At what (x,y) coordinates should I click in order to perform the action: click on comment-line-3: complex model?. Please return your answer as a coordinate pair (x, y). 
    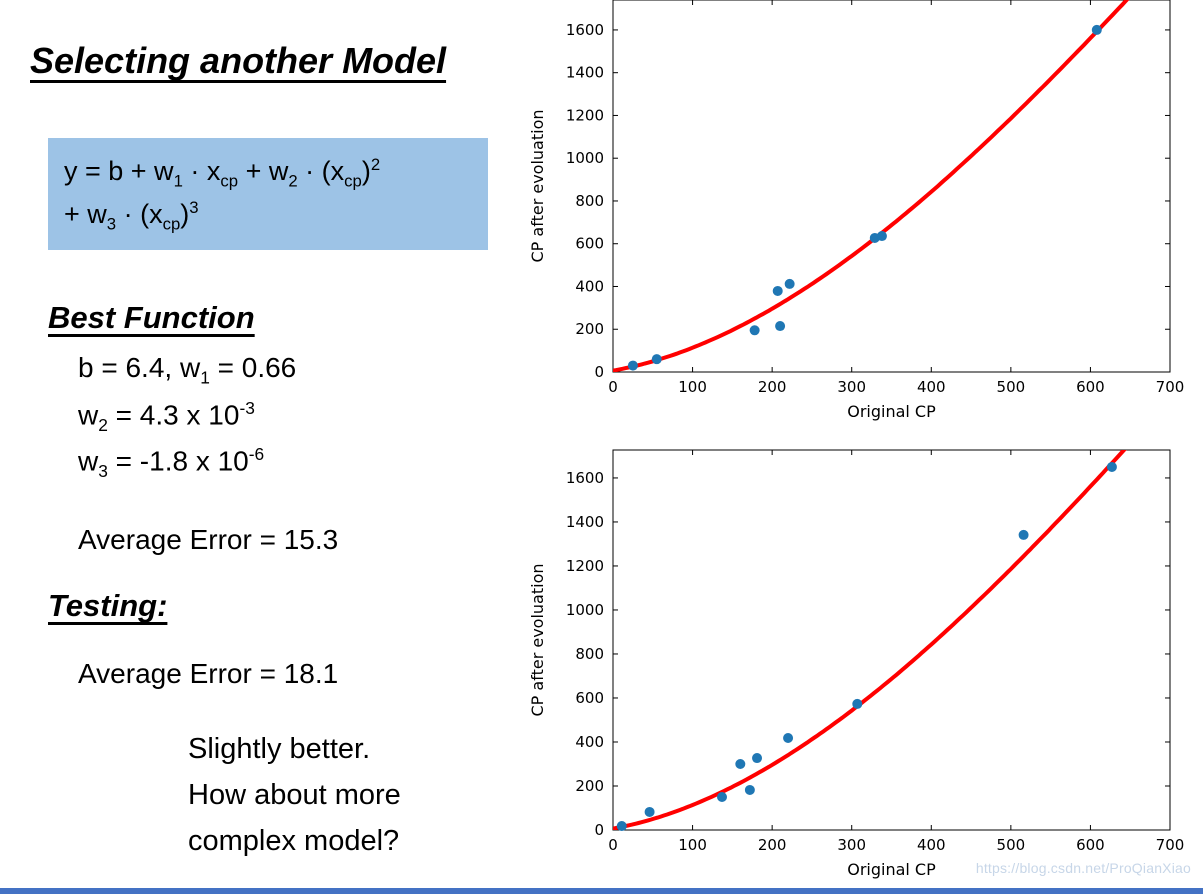
    Looking at the image, I should click on (294, 841).